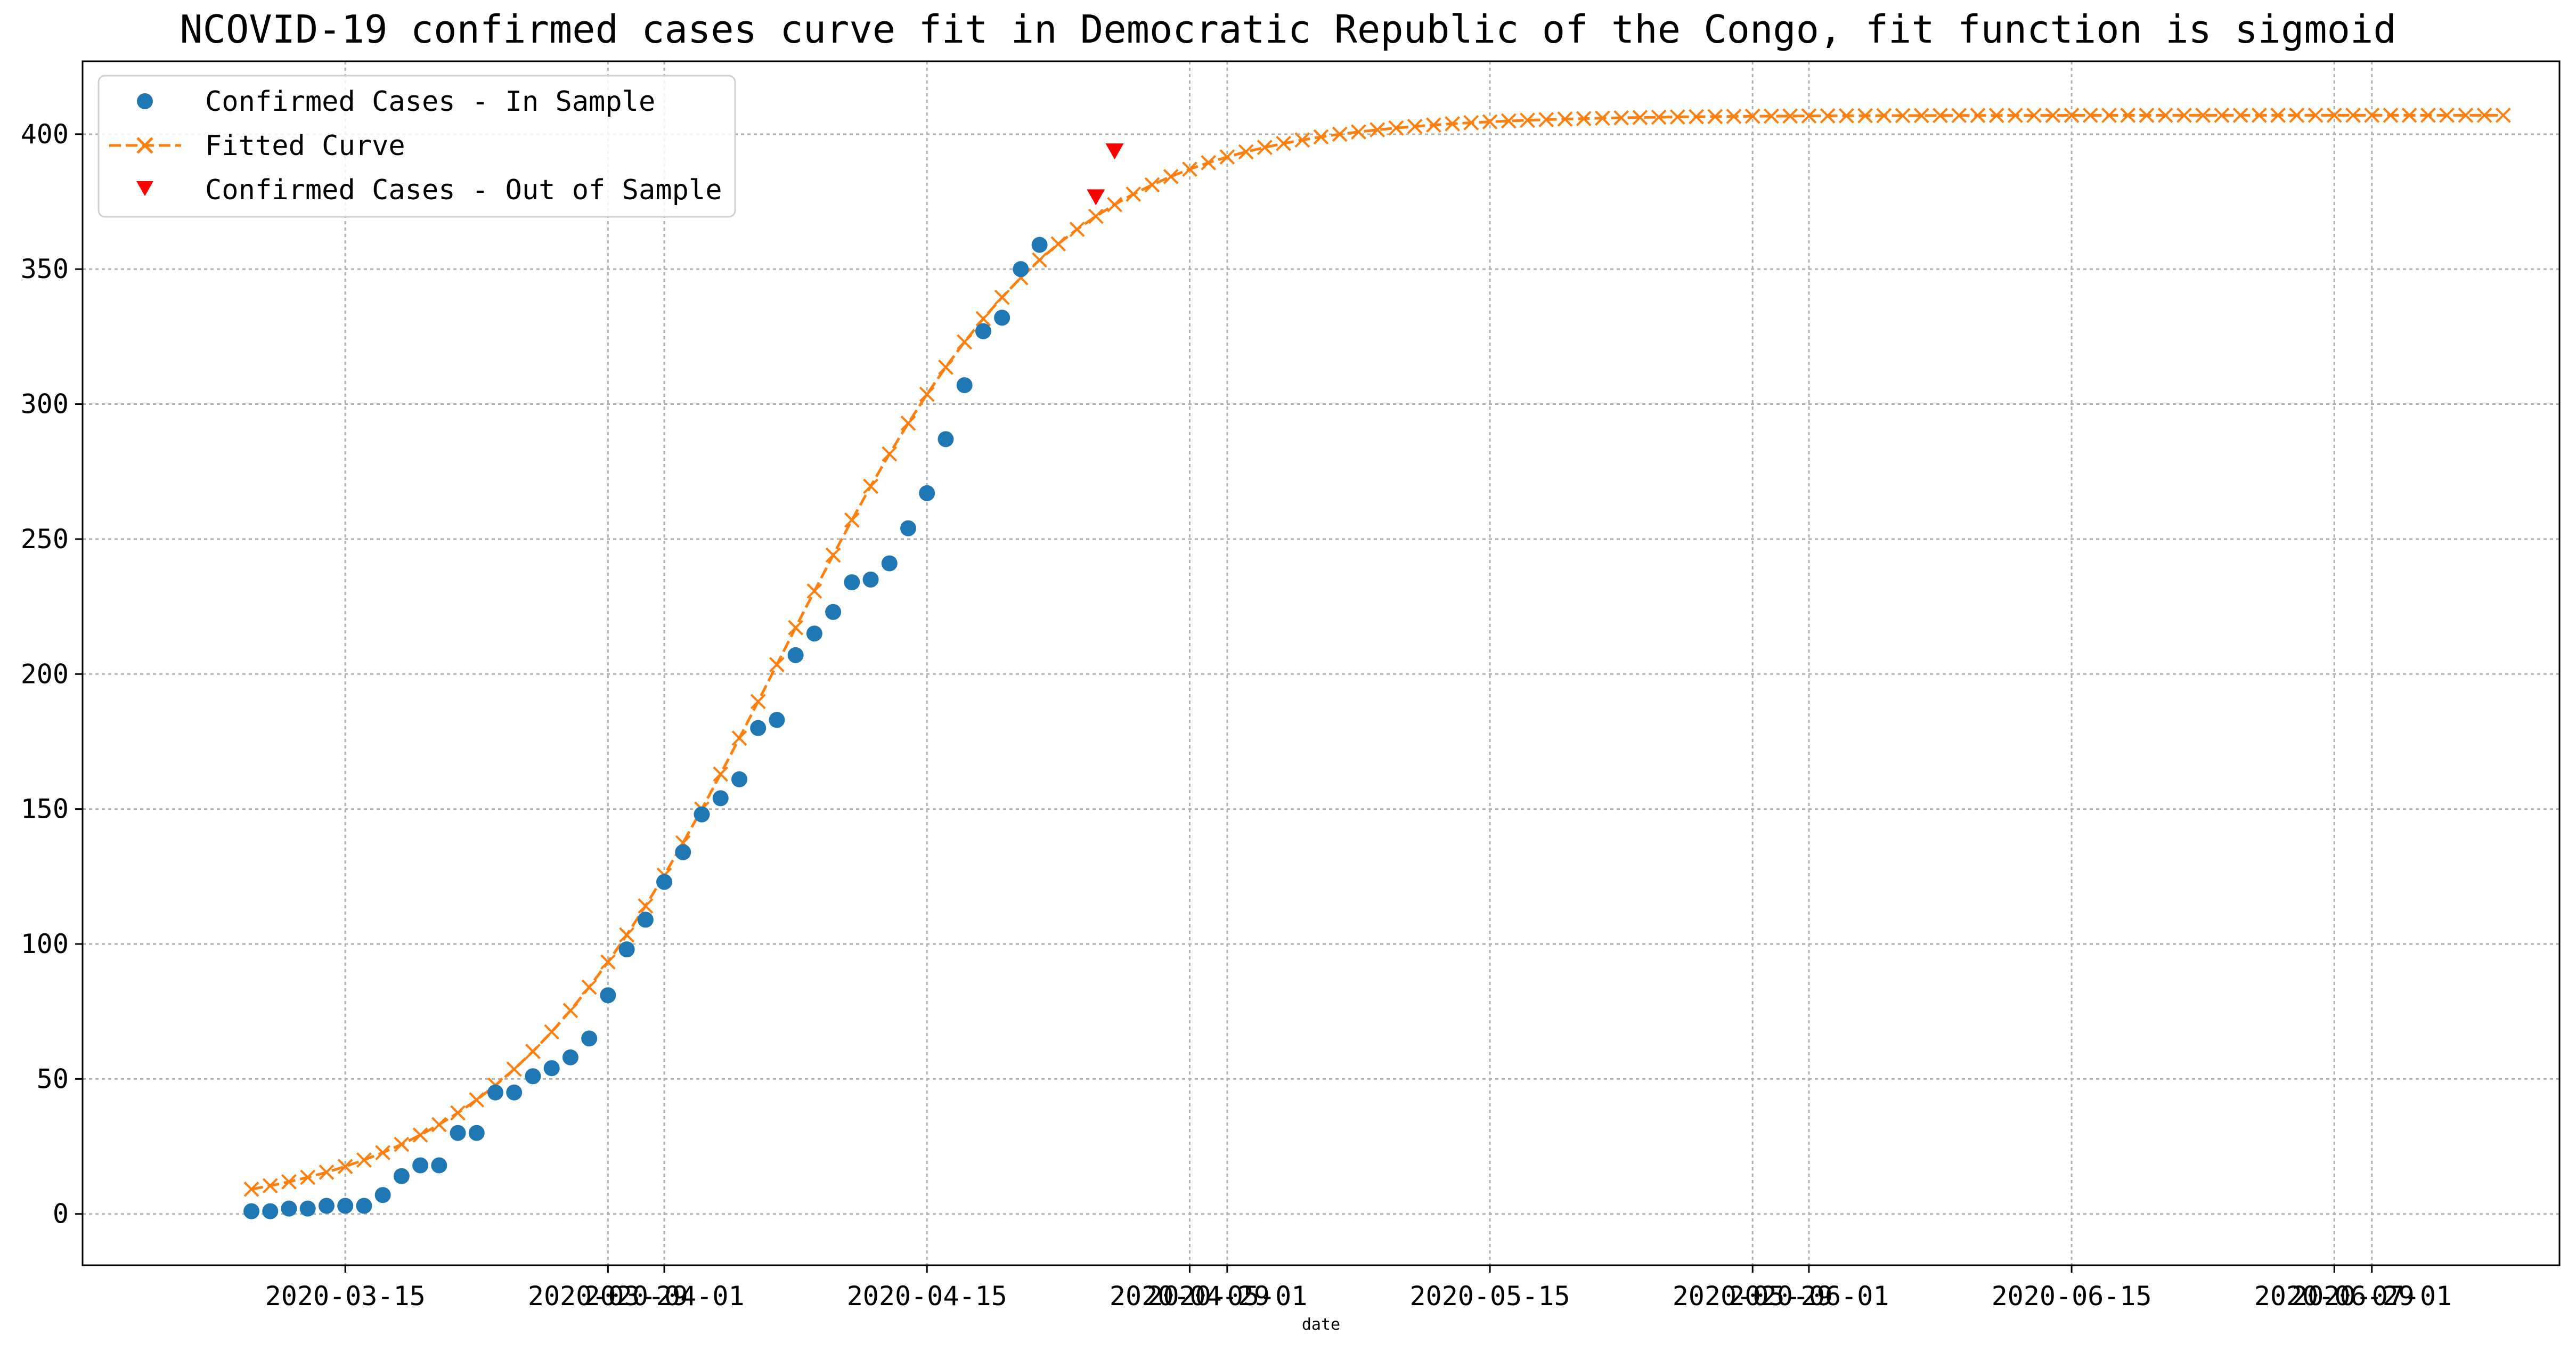 The height and width of the screenshot is (1351, 2576). I want to click on x-tick-label: 2020-05-15, so click(1490, 1297).